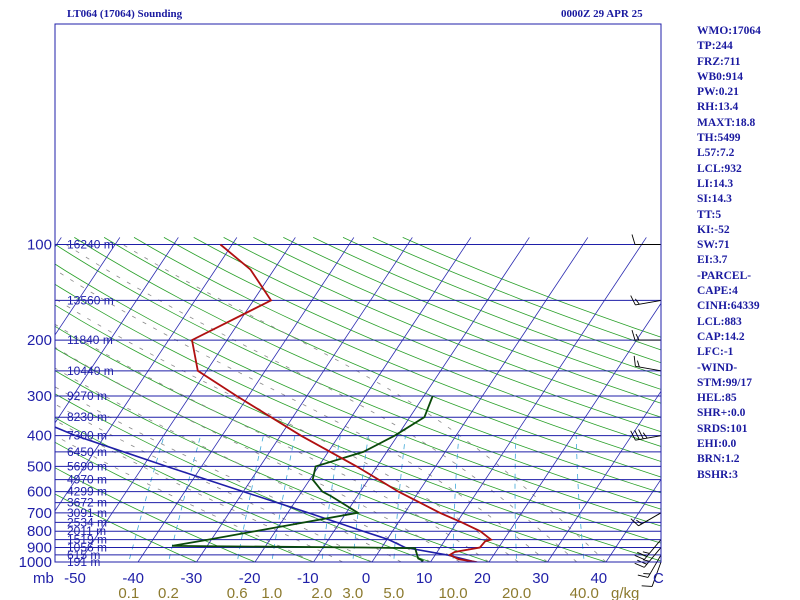 This screenshot has height=600, width=800. I want to click on mixing-ratio-label: 0.6, so click(237, 592).